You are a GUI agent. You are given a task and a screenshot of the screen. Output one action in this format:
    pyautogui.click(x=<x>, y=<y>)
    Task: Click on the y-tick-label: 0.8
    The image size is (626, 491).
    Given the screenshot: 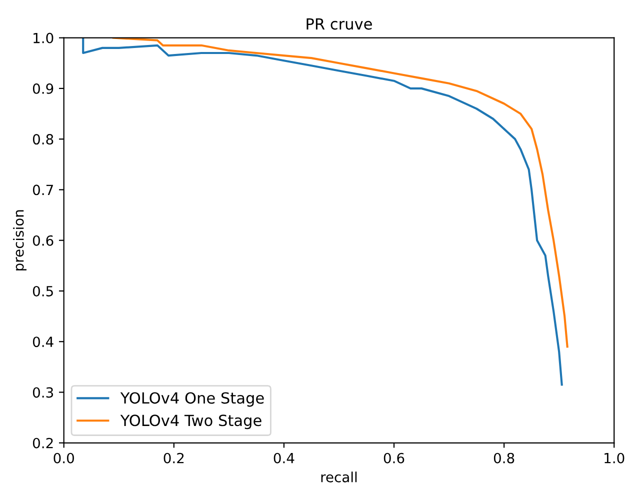 What is the action you would take?
    pyautogui.click(x=43, y=139)
    